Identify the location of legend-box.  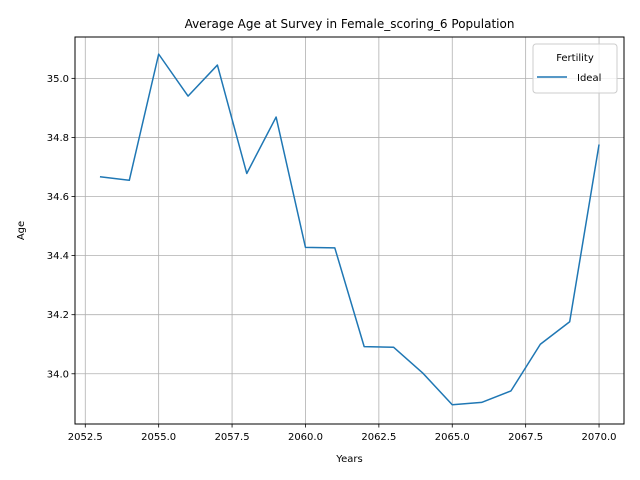
(575, 68).